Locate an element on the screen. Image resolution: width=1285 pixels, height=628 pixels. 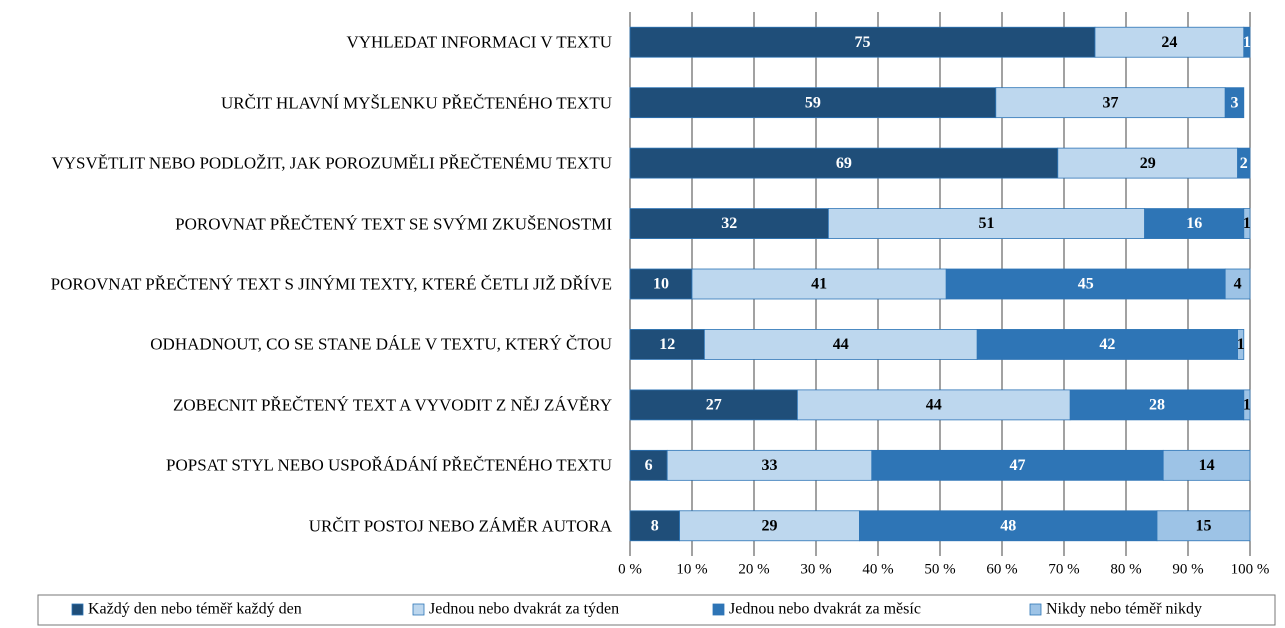
category-text: VYHLEDAT INFORMACI V TEXTU is located at coordinates (479, 42).